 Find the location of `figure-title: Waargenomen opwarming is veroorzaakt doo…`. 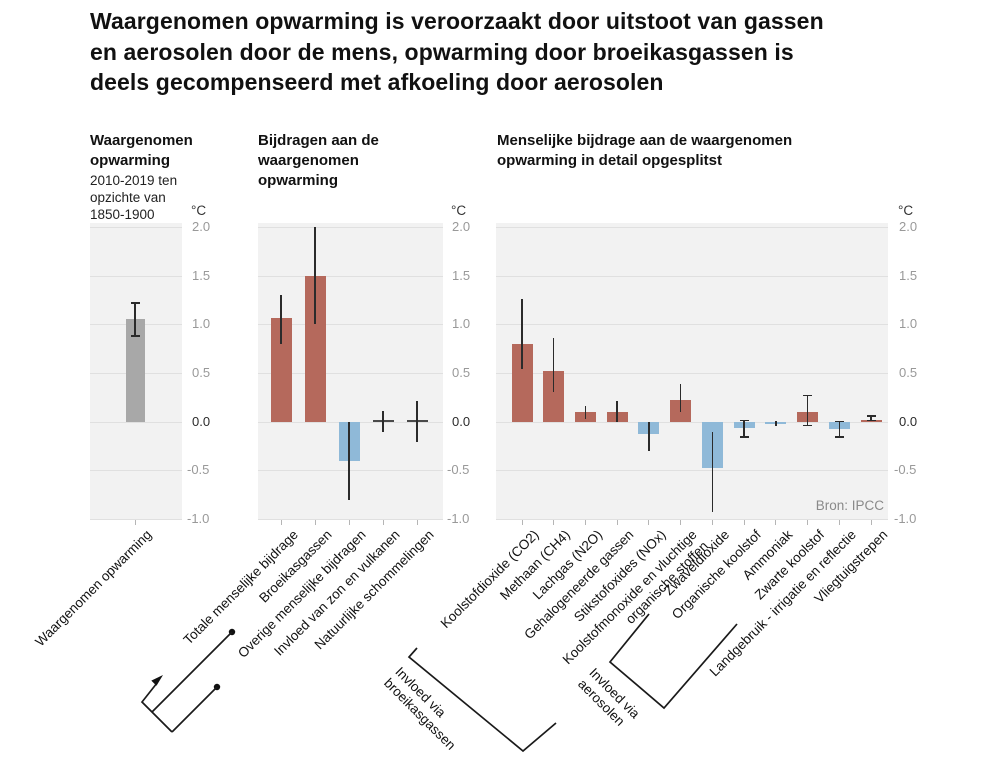

figure-title: Waargenomen opwarming is veroorzaakt doo… is located at coordinates (457, 52).